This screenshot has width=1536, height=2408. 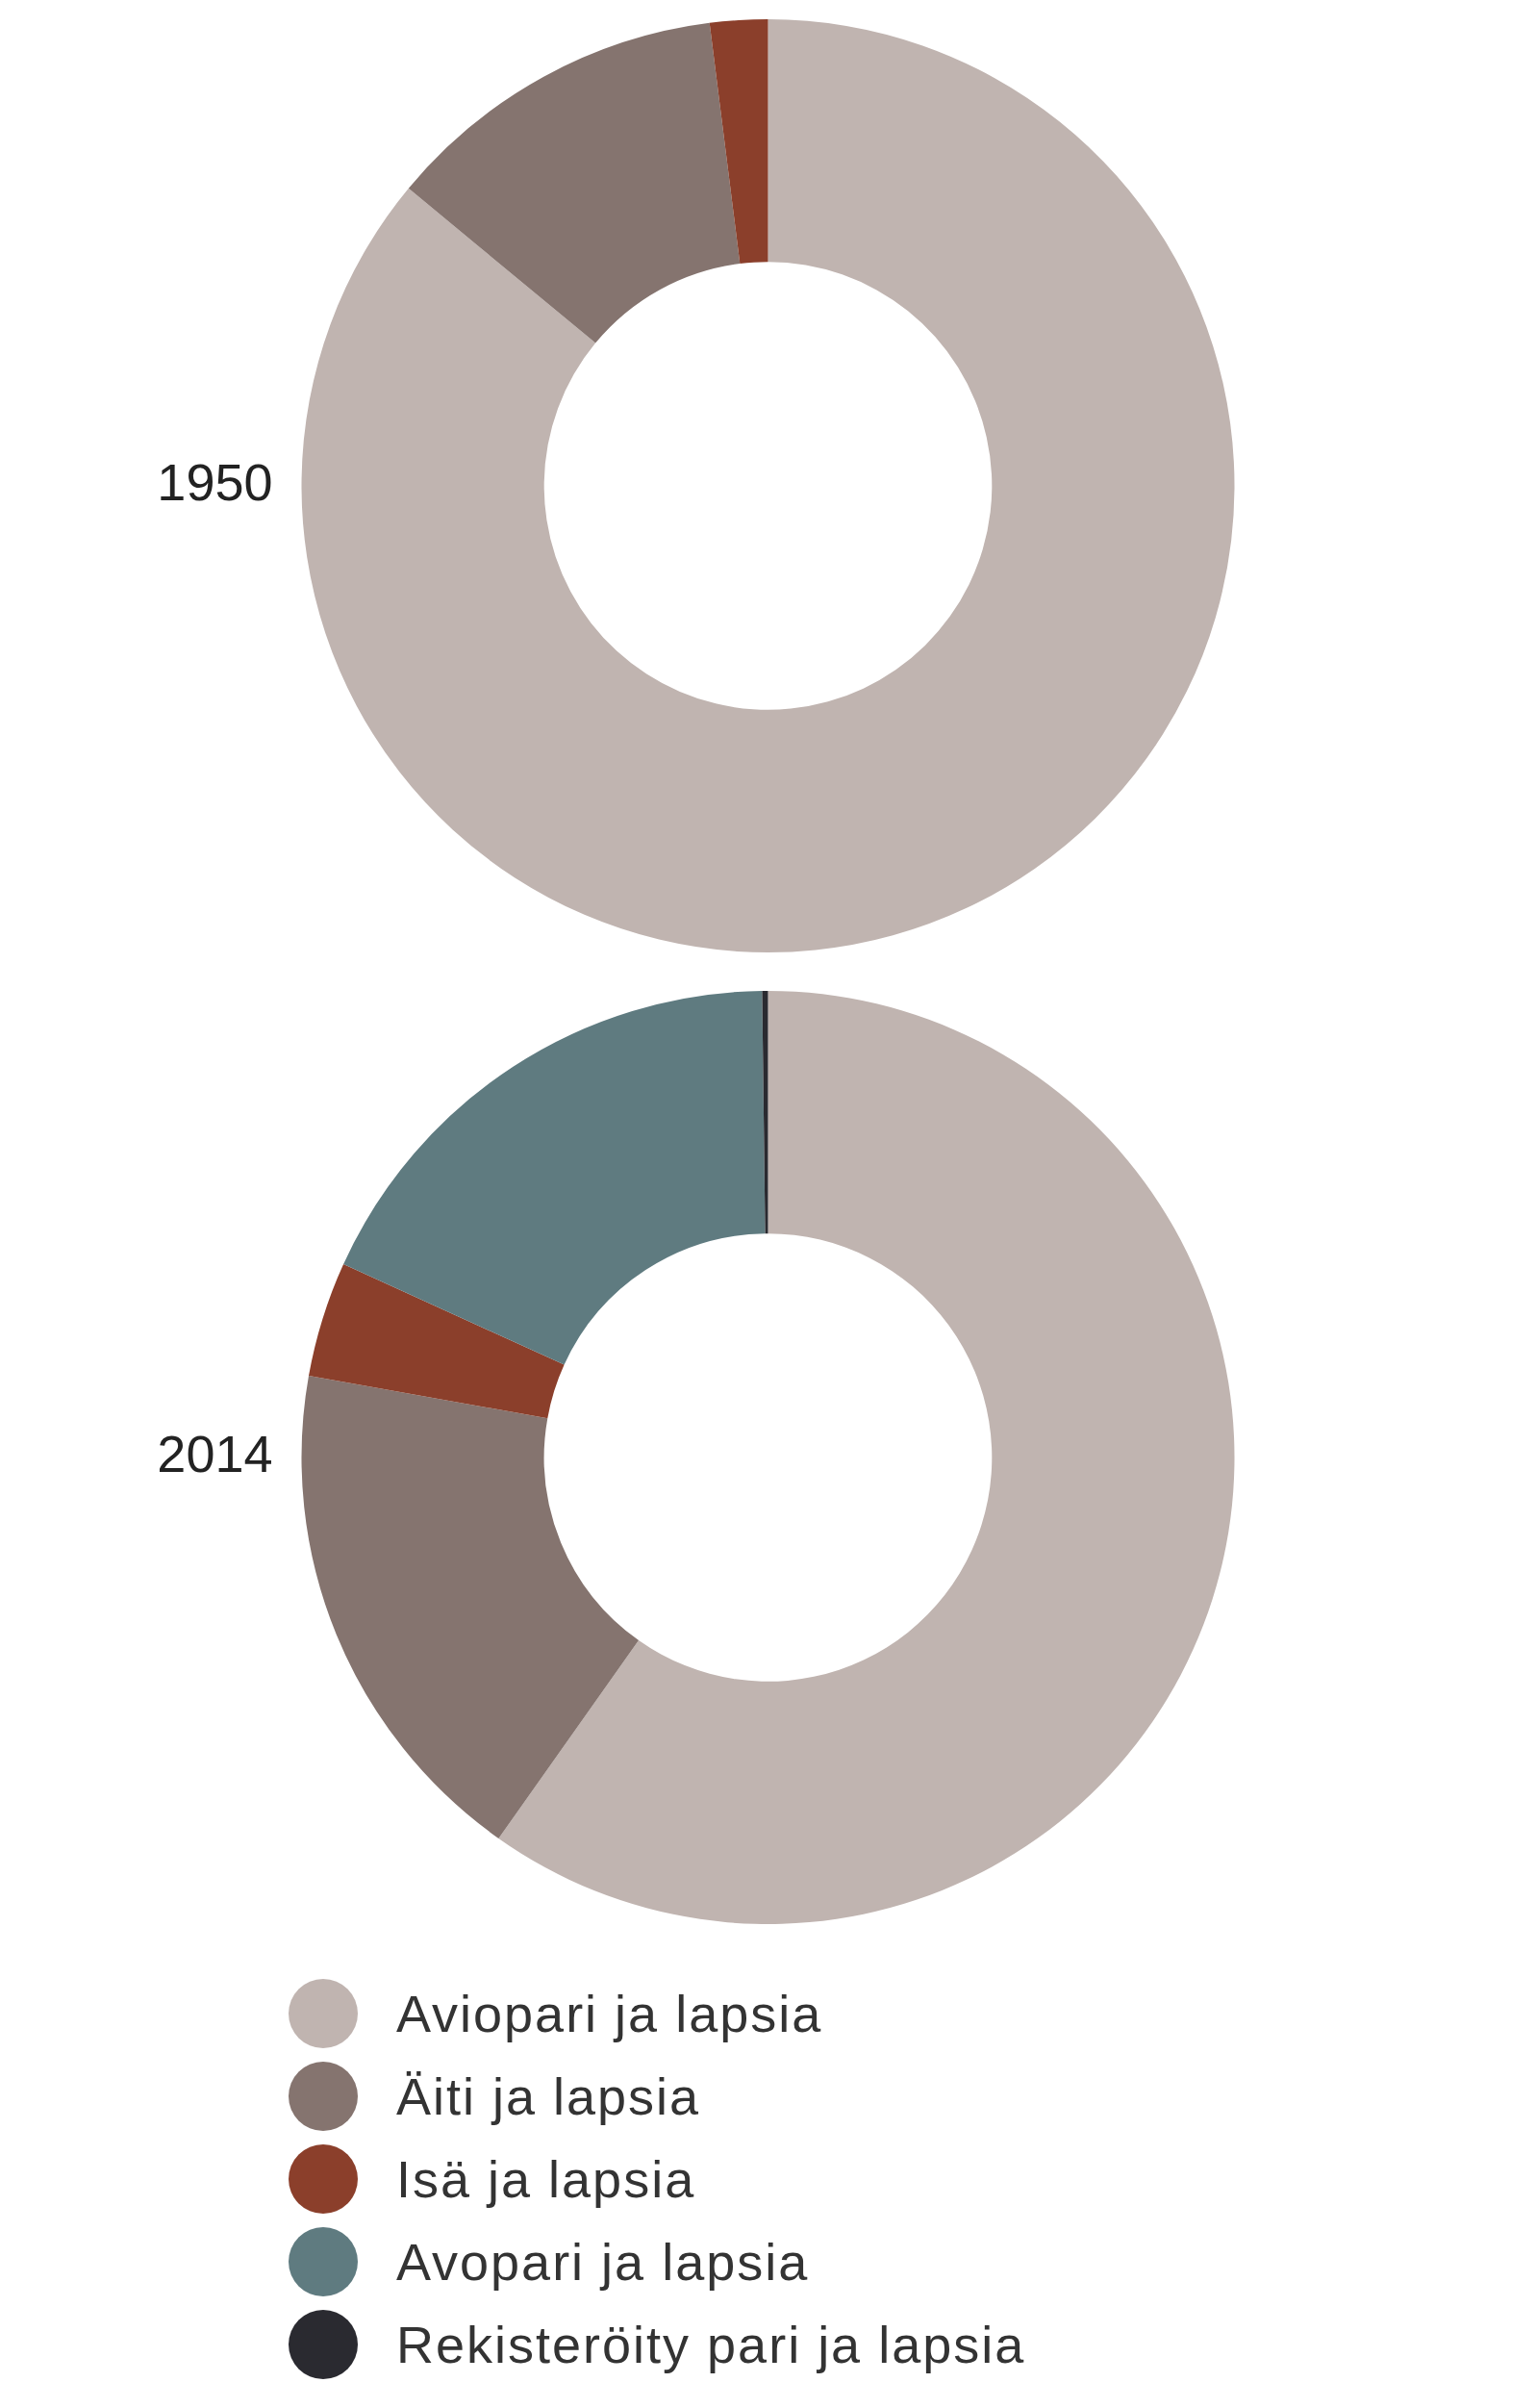 What do you see at coordinates (609, 2013) in the screenshot?
I see `legend-label: Aviopari ja lapsia` at bounding box center [609, 2013].